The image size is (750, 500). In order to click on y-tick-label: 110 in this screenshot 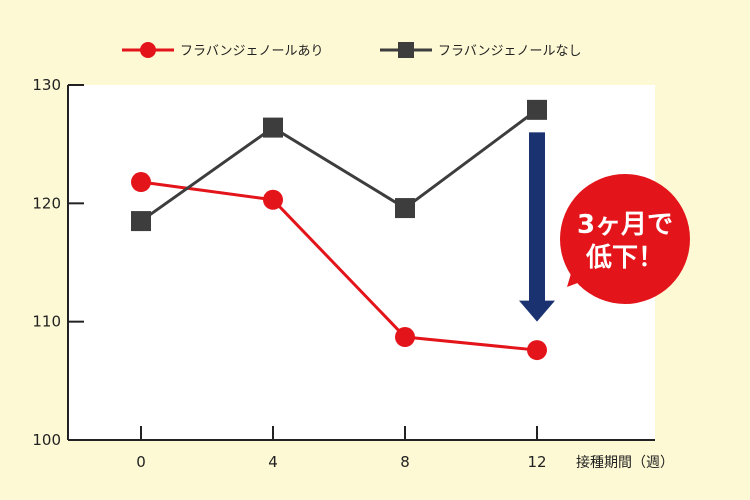, I will do `click(46, 322)`.